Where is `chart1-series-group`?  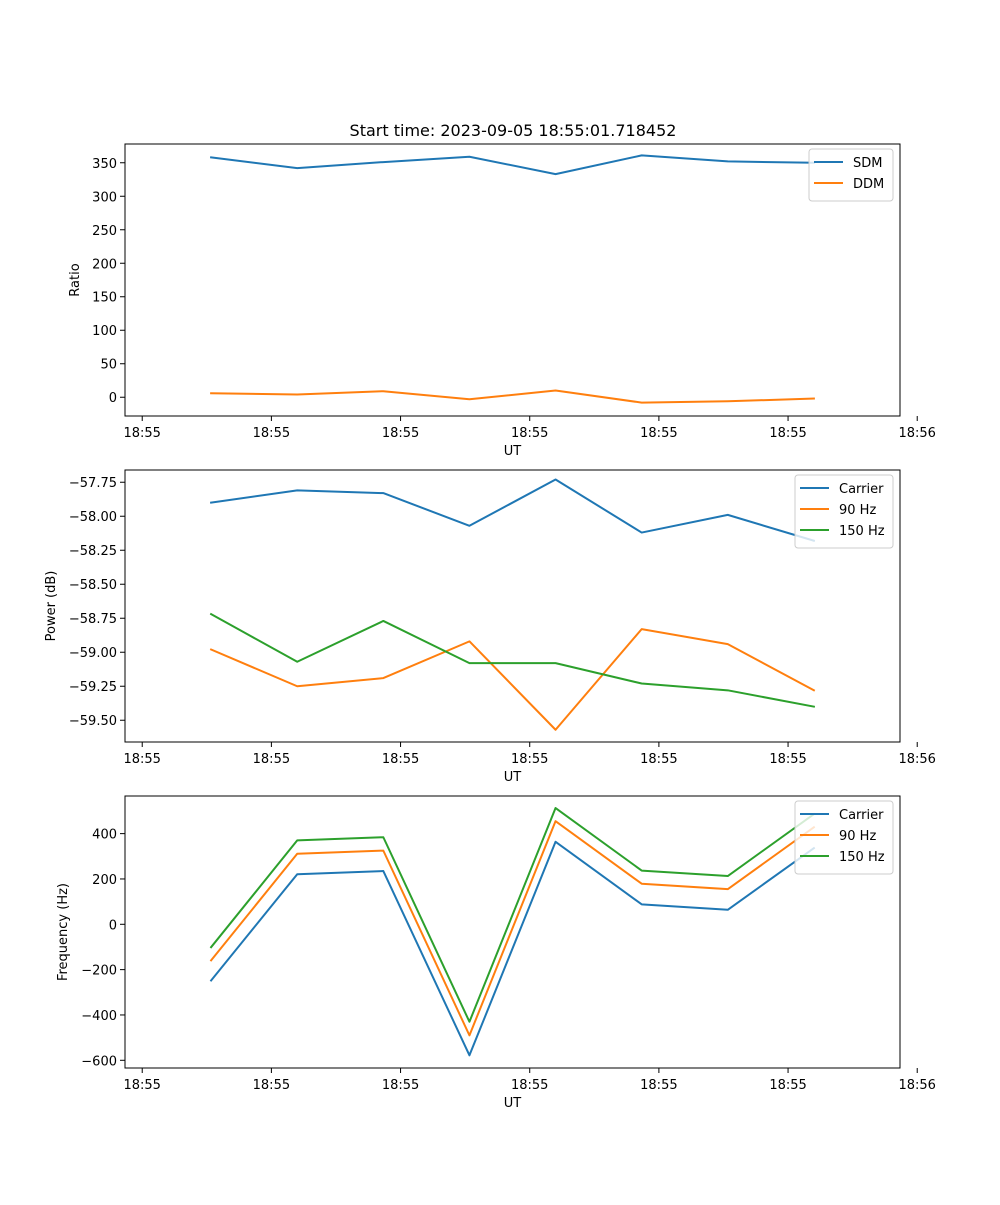 chart1-series-group is located at coordinates (512, 279).